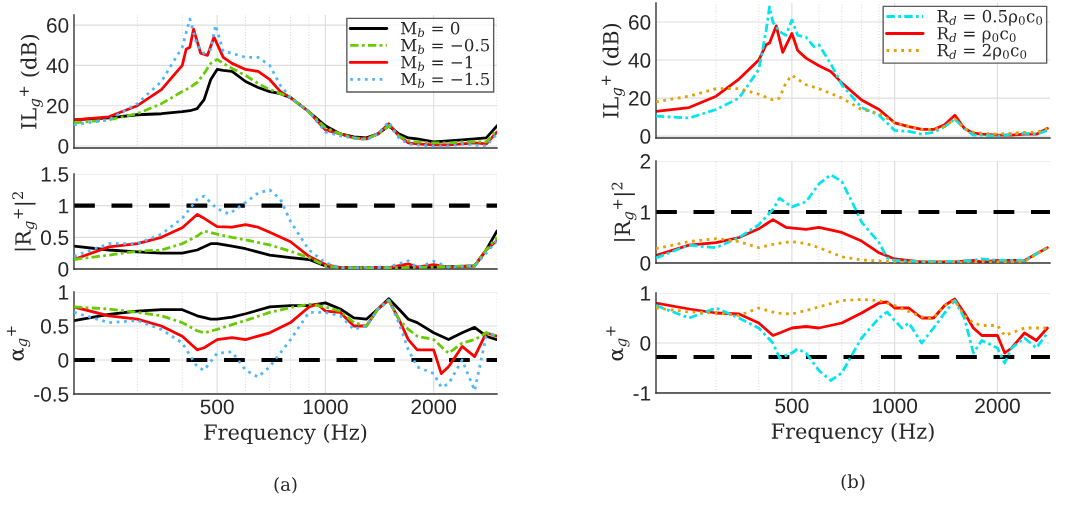 The image size is (1066, 514). What do you see at coordinates (285, 485) in the screenshot?
I see `text: (a)` at bounding box center [285, 485].